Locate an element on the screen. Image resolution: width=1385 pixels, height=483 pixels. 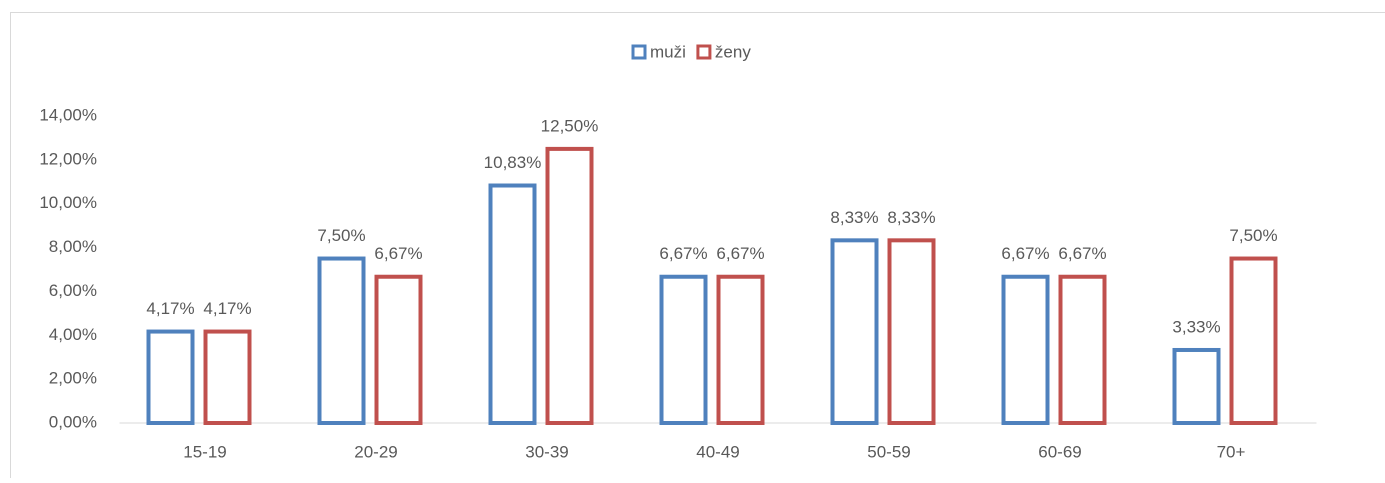
x-tick-label: 50-59 is located at coordinates (888, 451).